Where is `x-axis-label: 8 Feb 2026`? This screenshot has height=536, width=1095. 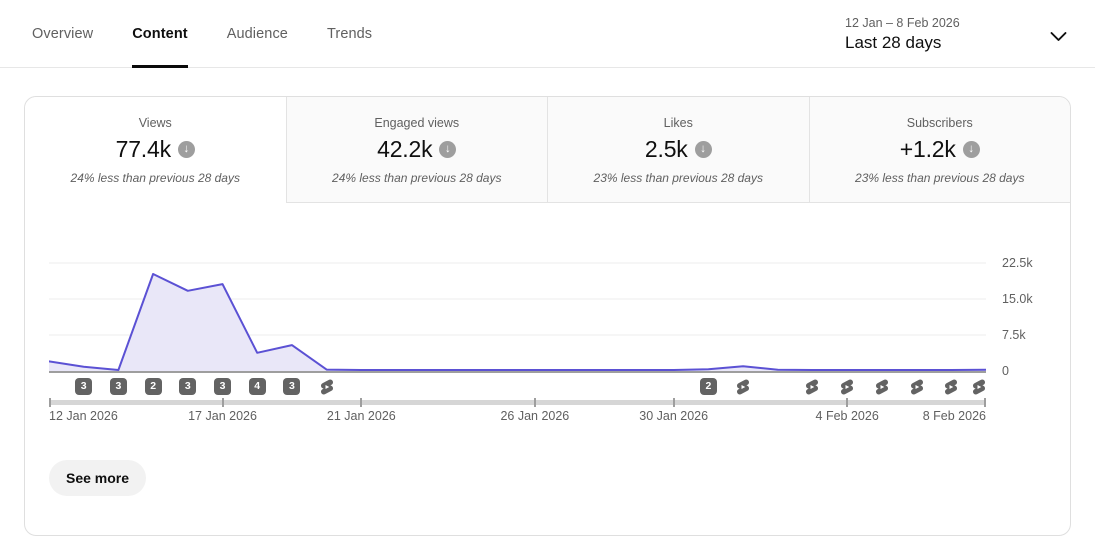
x-axis-label: 8 Feb 2026 is located at coordinates (954, 416).